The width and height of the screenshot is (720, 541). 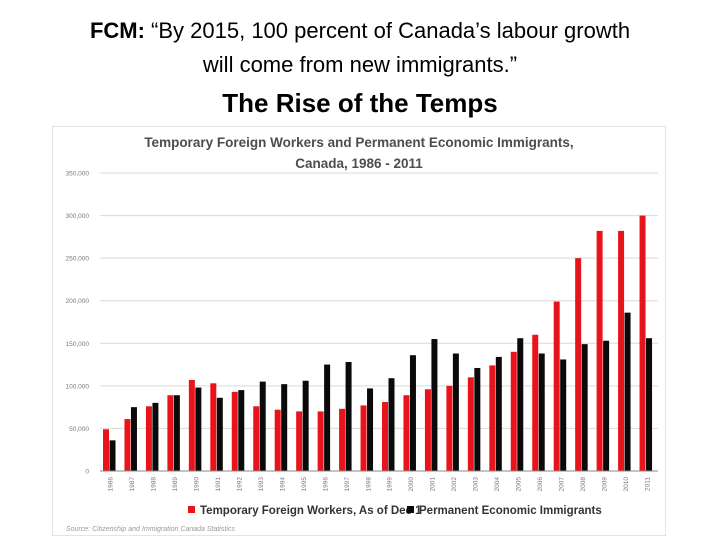 I want to click on legend-swatch-tfw, so click(x=191, y=509).